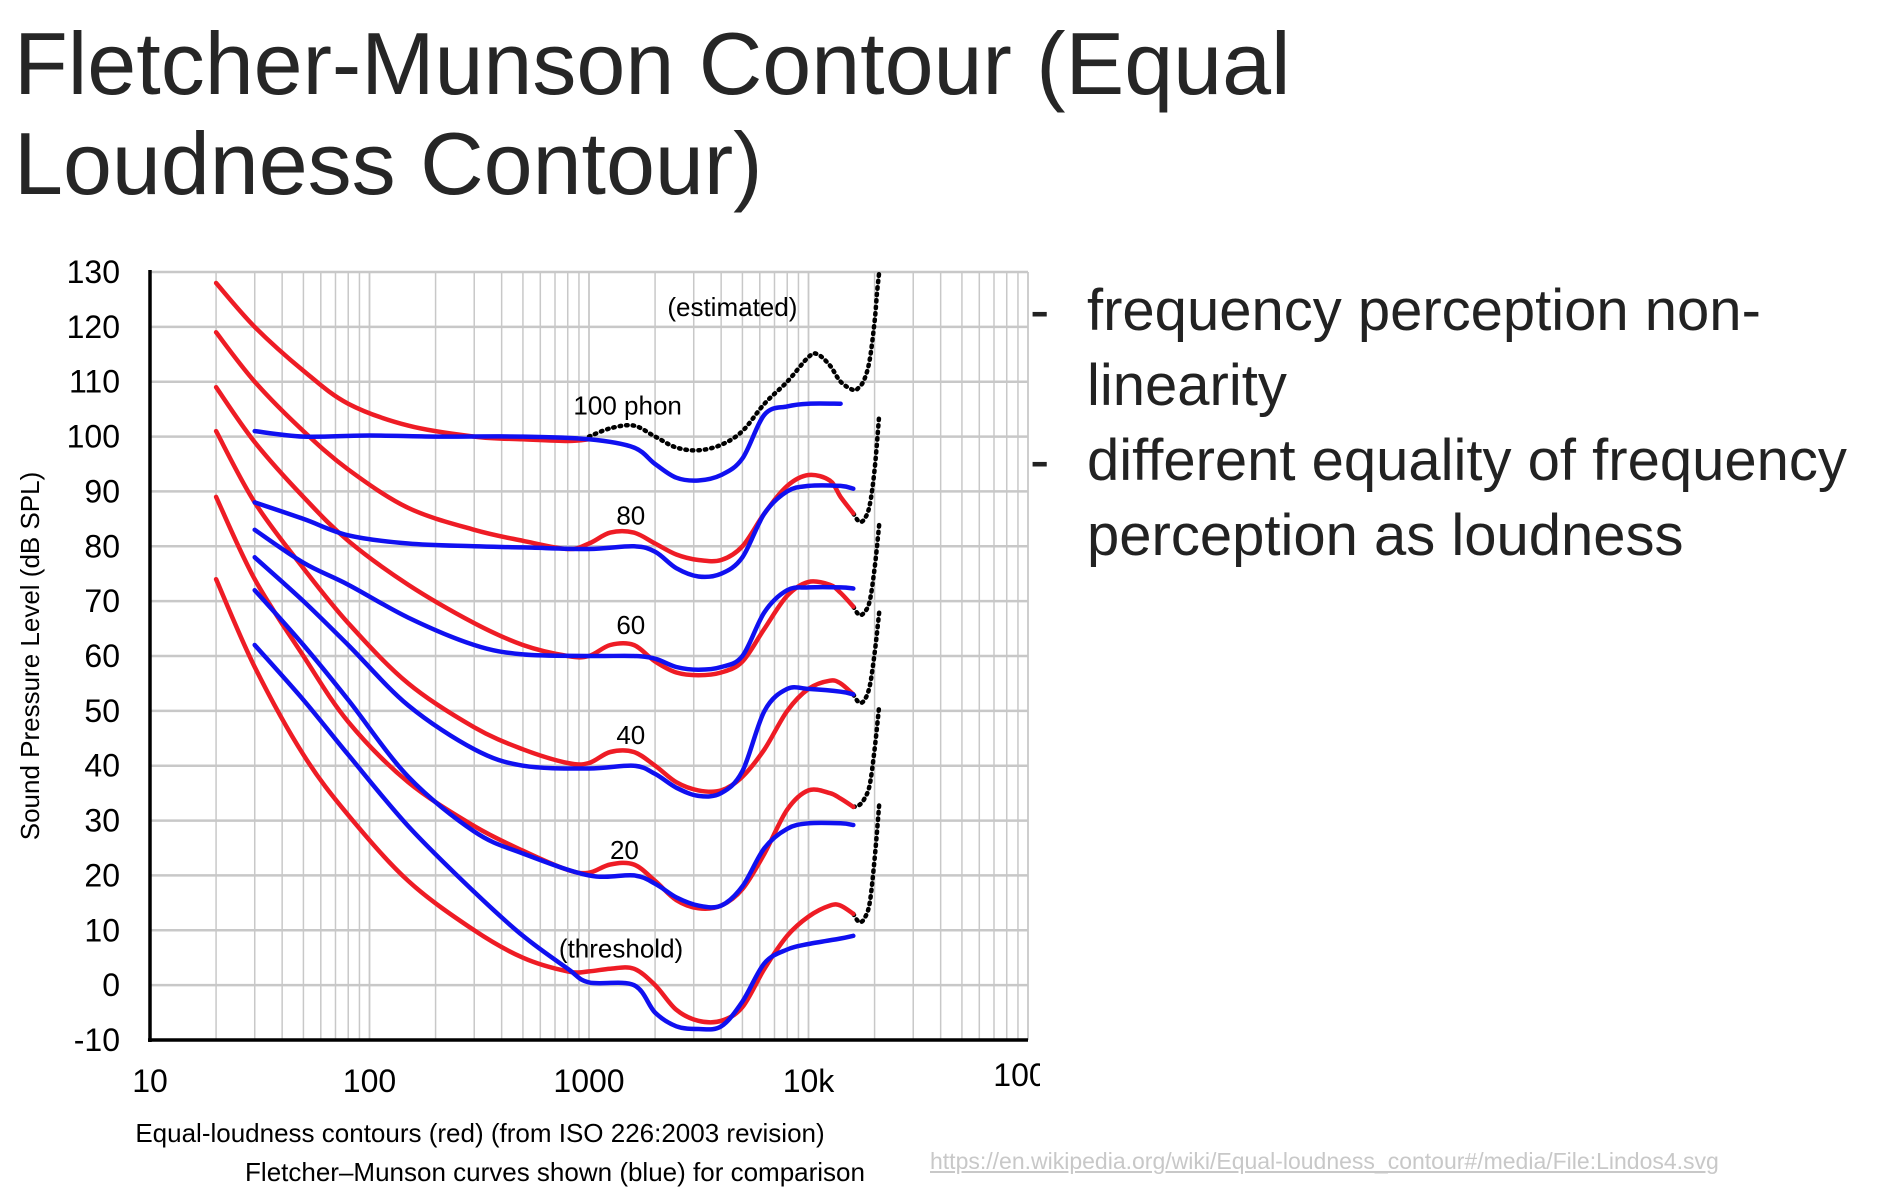 The height and width of the screenshot is (1188, 1882). Describe the element at coordinates (554, 599) in the screenshot. I see `fletcher-munson-curve-60-phon` at that location.